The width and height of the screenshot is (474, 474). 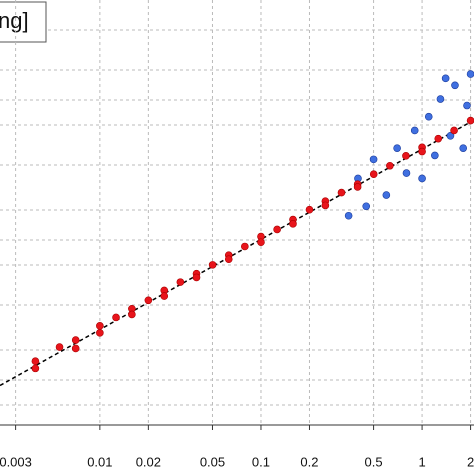 What do you see at coordinates (148, 461) in the screenshot?
I see `x-tick-label: 0.02` at bounding box center [148, 461].